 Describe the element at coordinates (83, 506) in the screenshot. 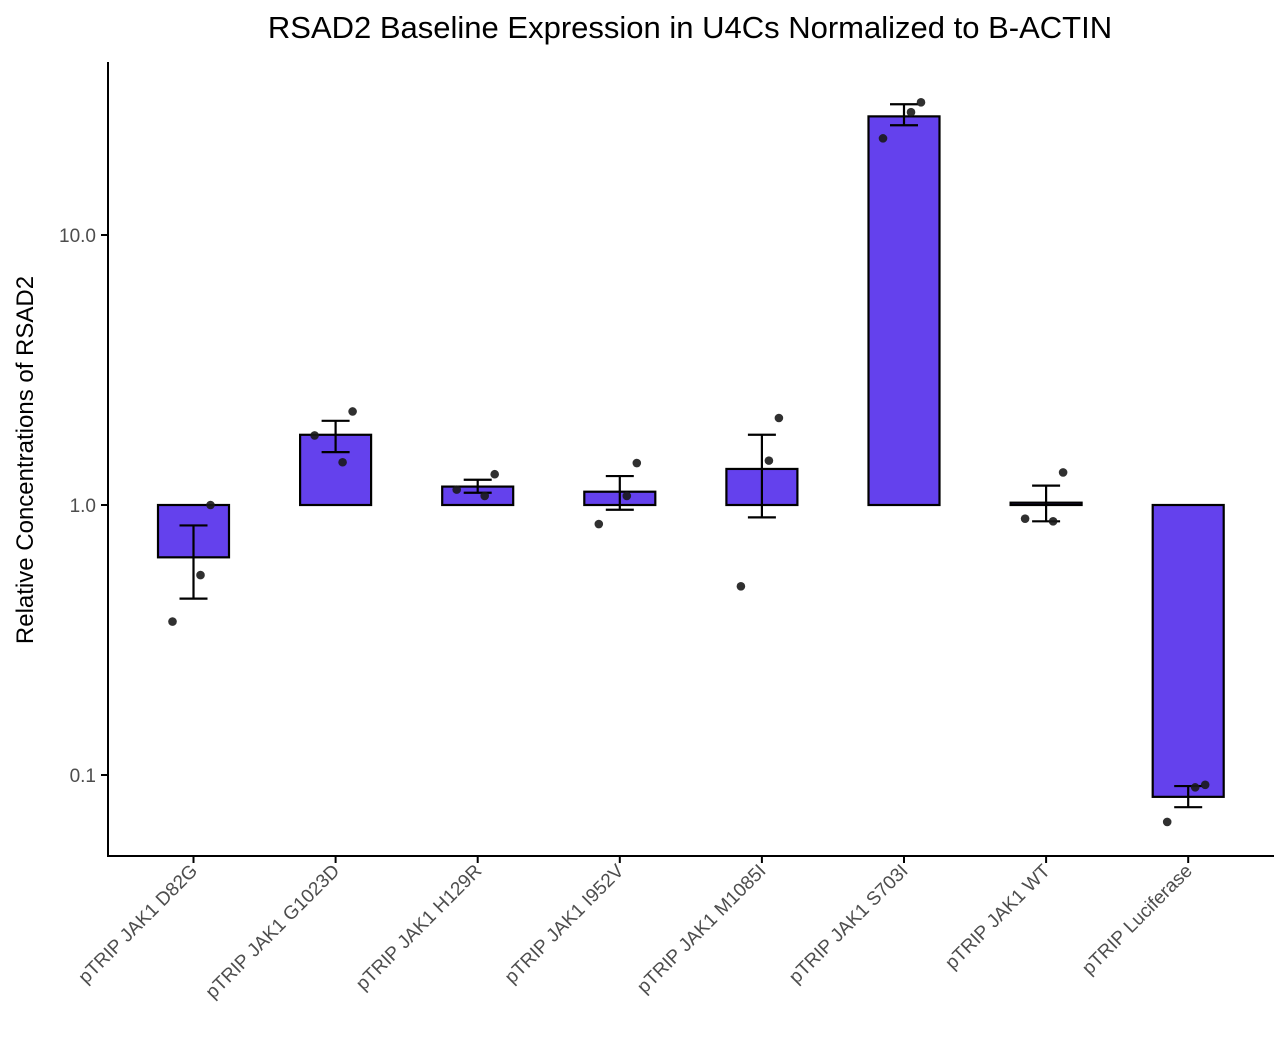

I see `y-tick-label: 1.0` at that location.